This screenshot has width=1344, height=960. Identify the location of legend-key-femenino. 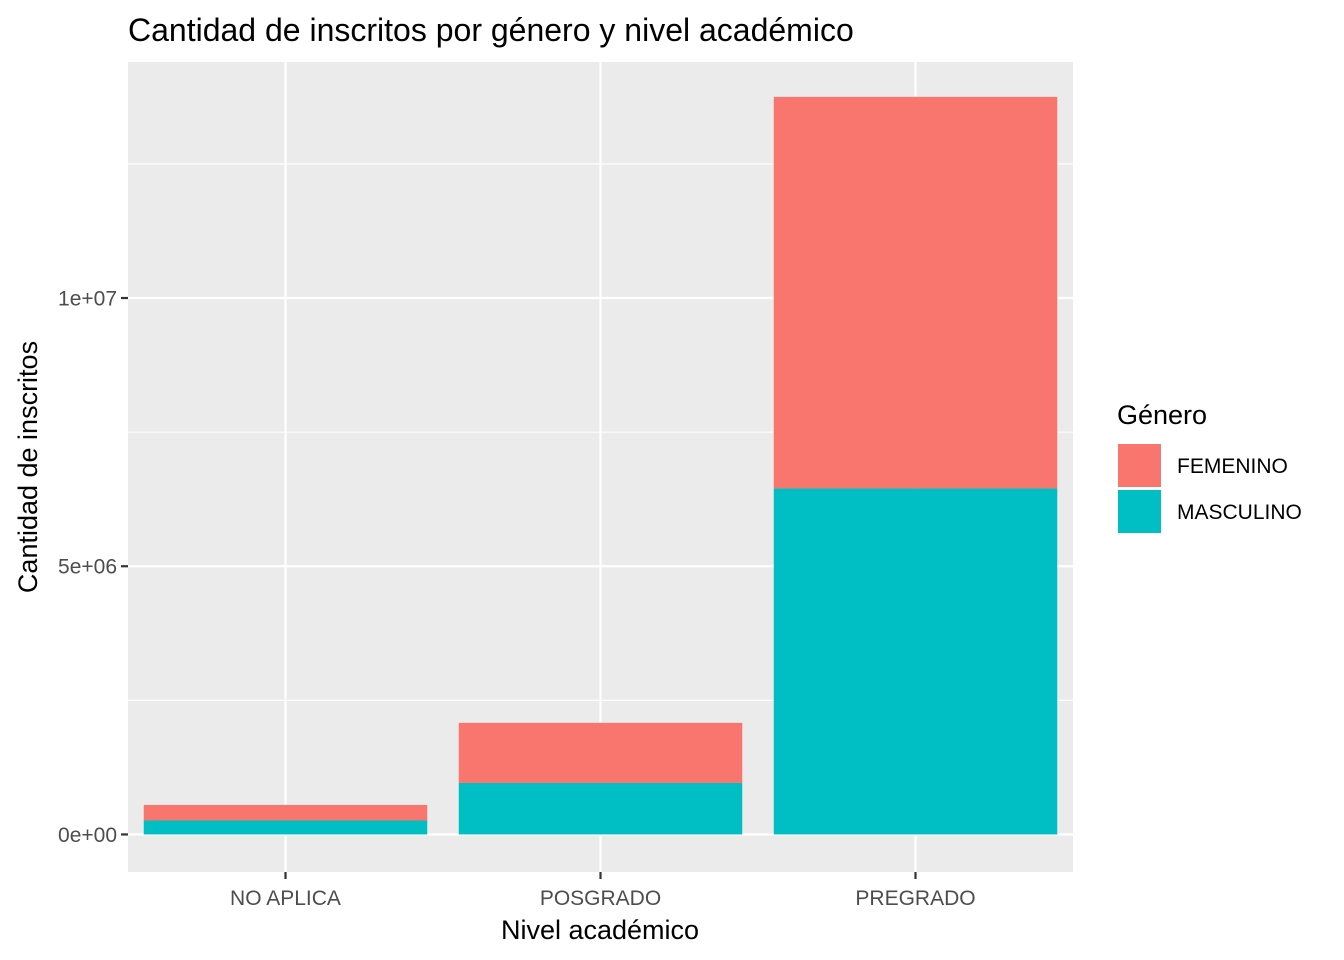
(1139, 465).